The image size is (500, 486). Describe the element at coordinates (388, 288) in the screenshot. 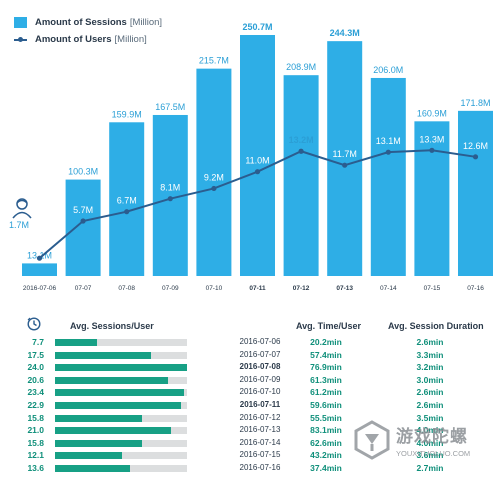

I see `x-tick-8: 07-14` at that location.